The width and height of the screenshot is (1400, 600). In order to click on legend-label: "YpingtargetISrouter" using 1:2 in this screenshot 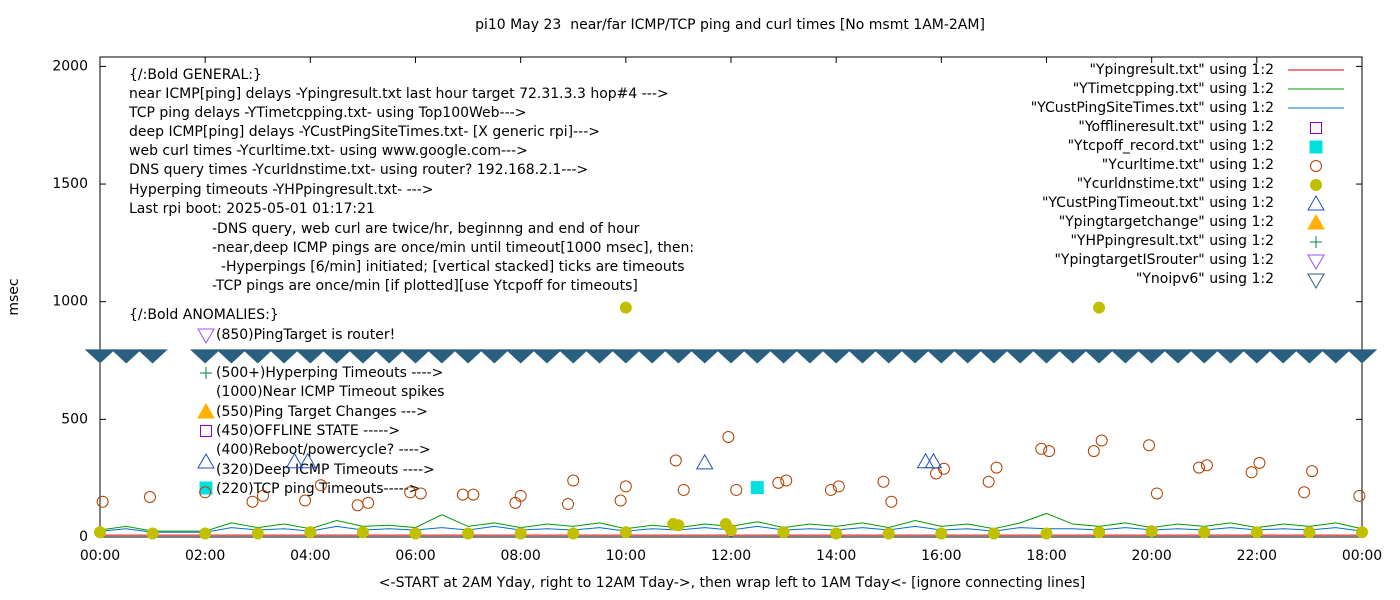, I will do `click(1164, 260)`.